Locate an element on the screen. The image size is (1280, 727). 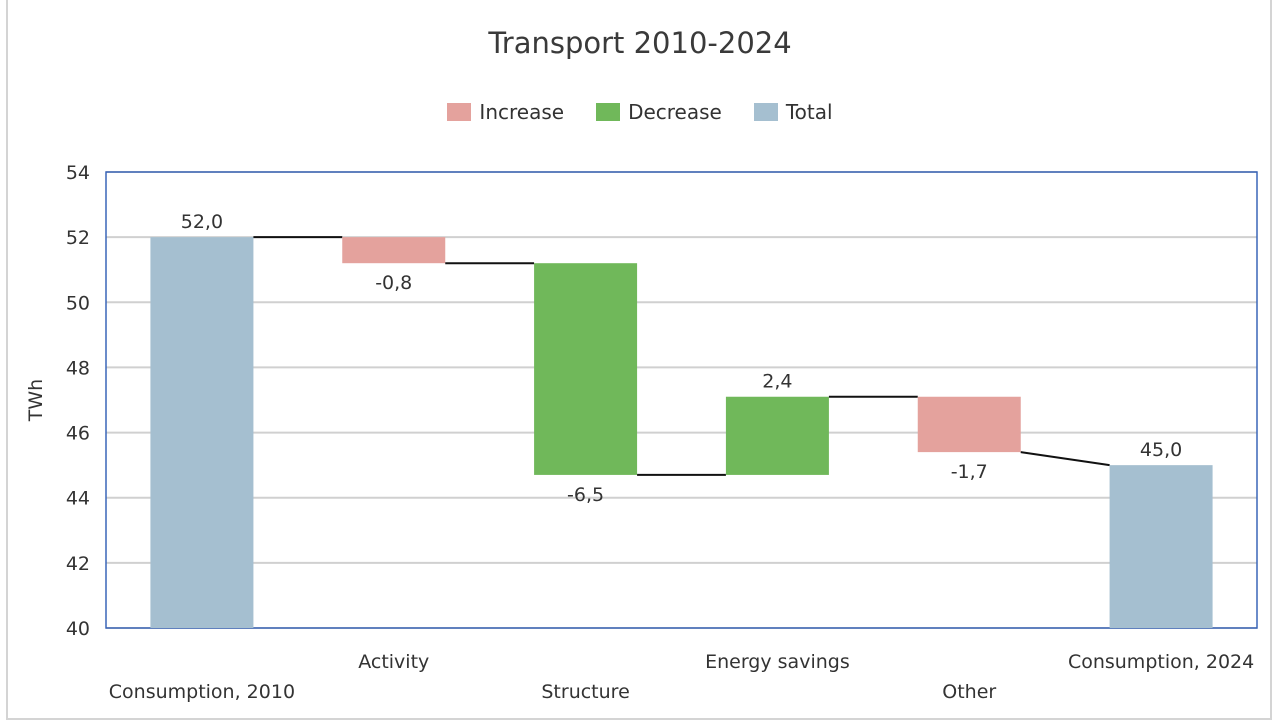
x-tick-label: Consumption, 2024 is located at coordinates (1161, 662).